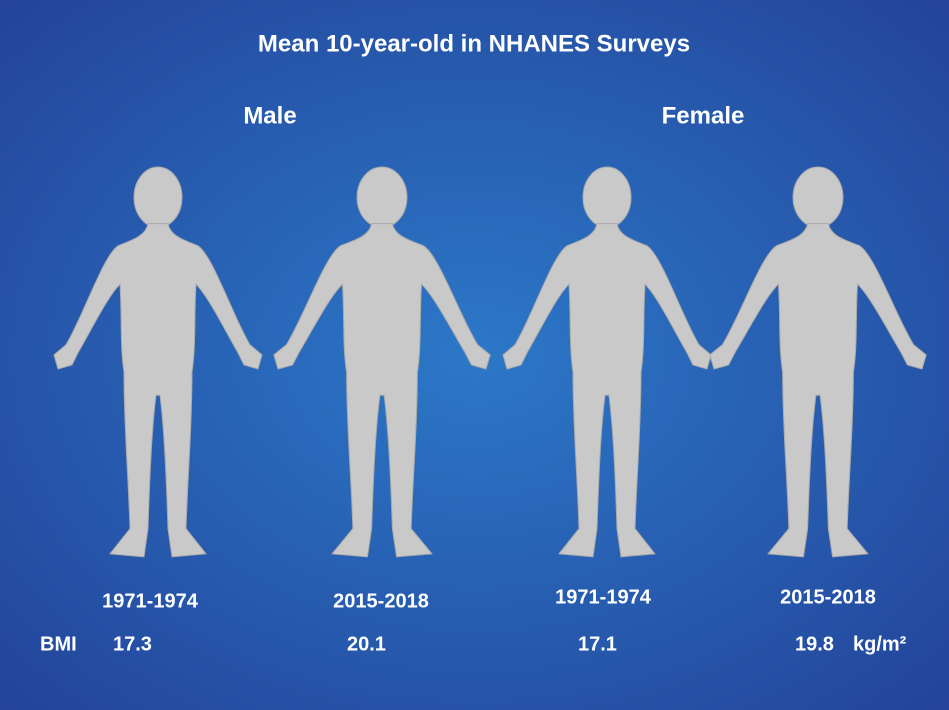 This screenshot has height=710, width=949. I want to click on title: Mean 10-year-old in NHANES Surveys, so click(474, 43).